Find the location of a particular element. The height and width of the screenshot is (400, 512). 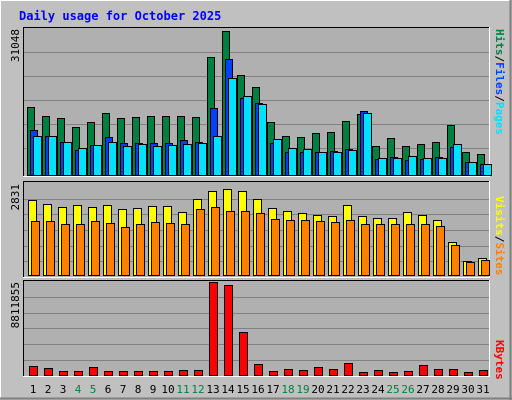

legend-entry-hits: Hits is located at coordinates (499, 42).